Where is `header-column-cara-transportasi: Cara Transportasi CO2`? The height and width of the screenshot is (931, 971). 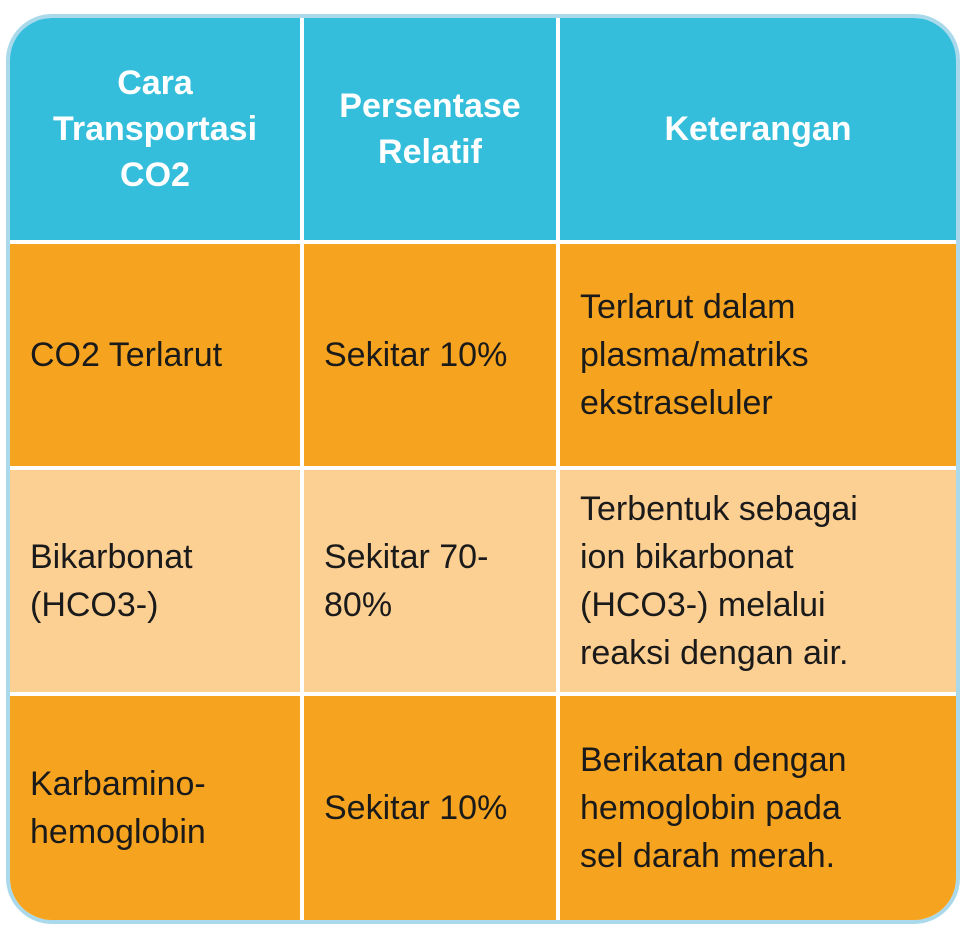 header-column-cara-transportasi: Cara Transportasi CO2 is located at coordinates (155, 129).